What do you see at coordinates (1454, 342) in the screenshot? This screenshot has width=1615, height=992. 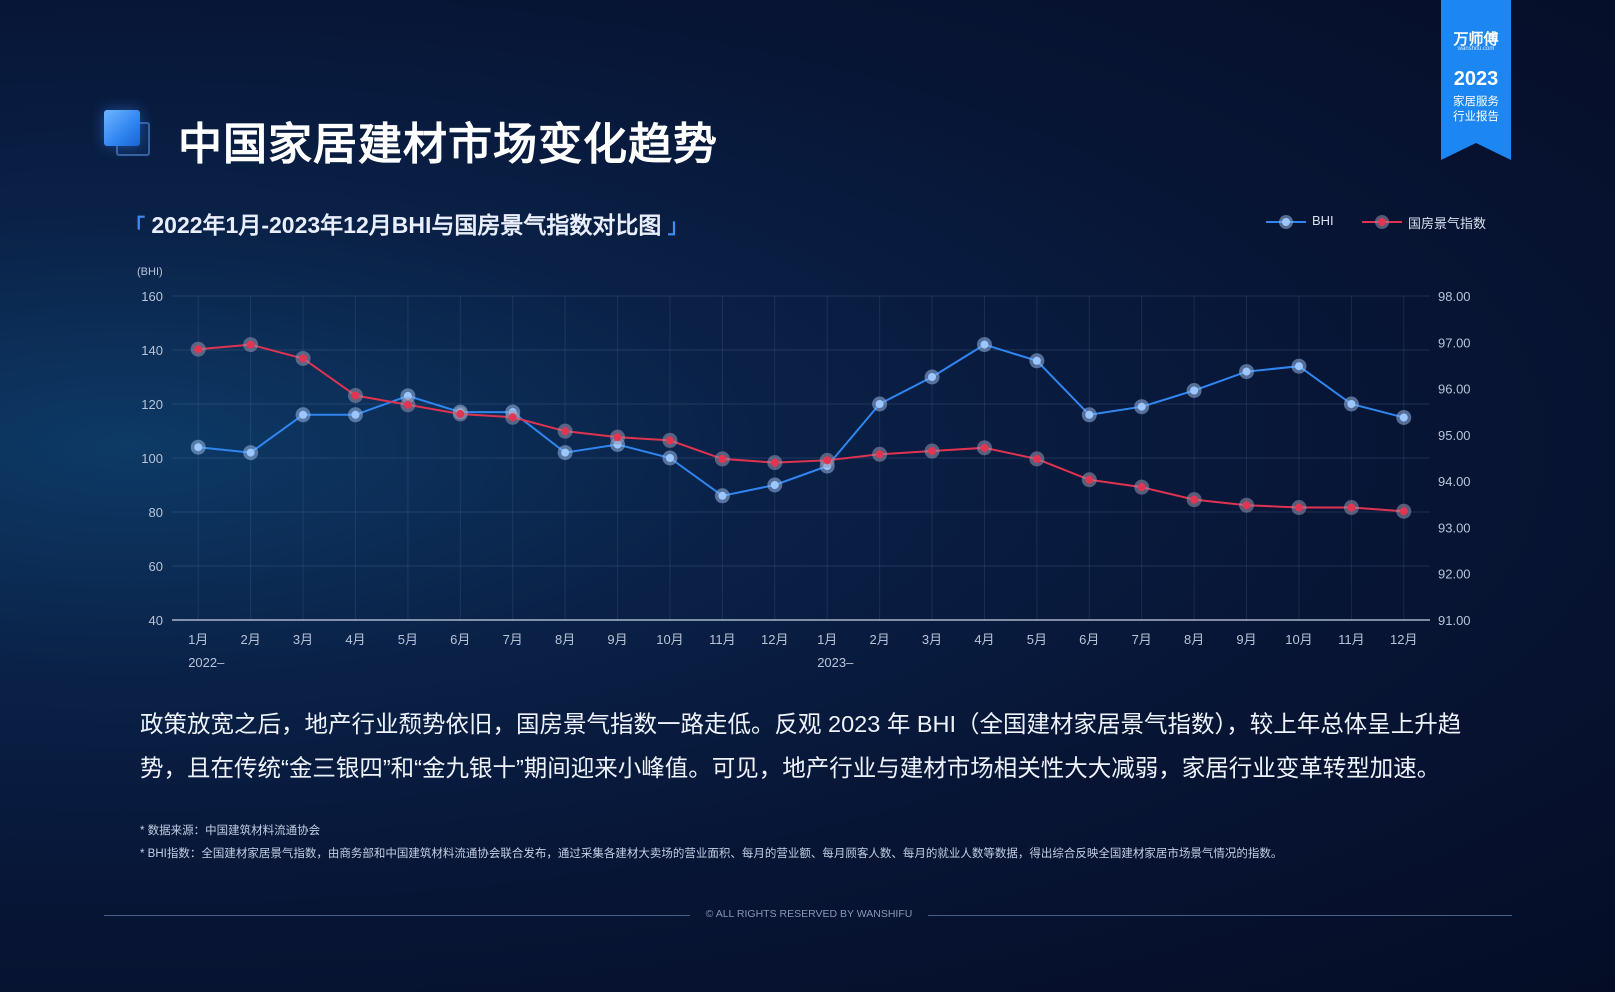 I see `y-right-tick-label: 97.00` at bounding box center [1454, 342].